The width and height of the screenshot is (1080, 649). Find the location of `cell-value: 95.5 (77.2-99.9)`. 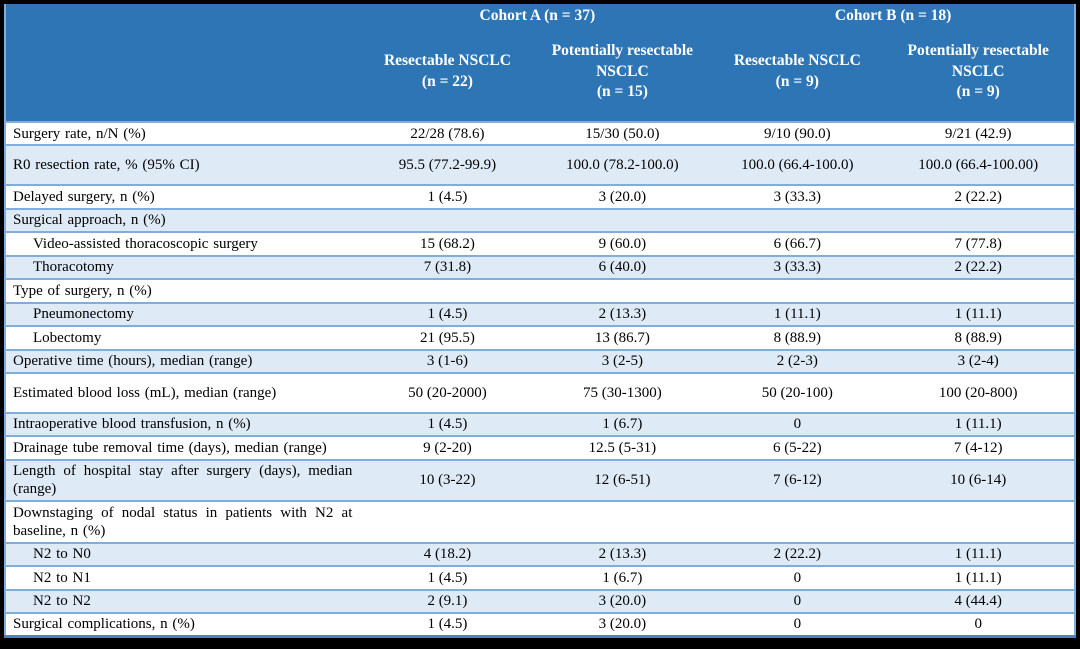

cell-value: 95.5 (77.2-99.9) is located at coordinates (447, 165).